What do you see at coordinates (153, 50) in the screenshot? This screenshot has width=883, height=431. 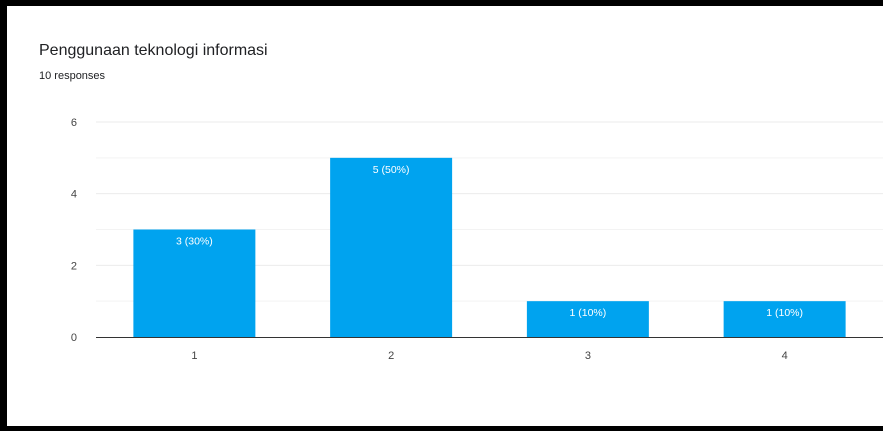 I see `chart-title: Penggunaan teknologi informasi` at bounding box center [153, 50].